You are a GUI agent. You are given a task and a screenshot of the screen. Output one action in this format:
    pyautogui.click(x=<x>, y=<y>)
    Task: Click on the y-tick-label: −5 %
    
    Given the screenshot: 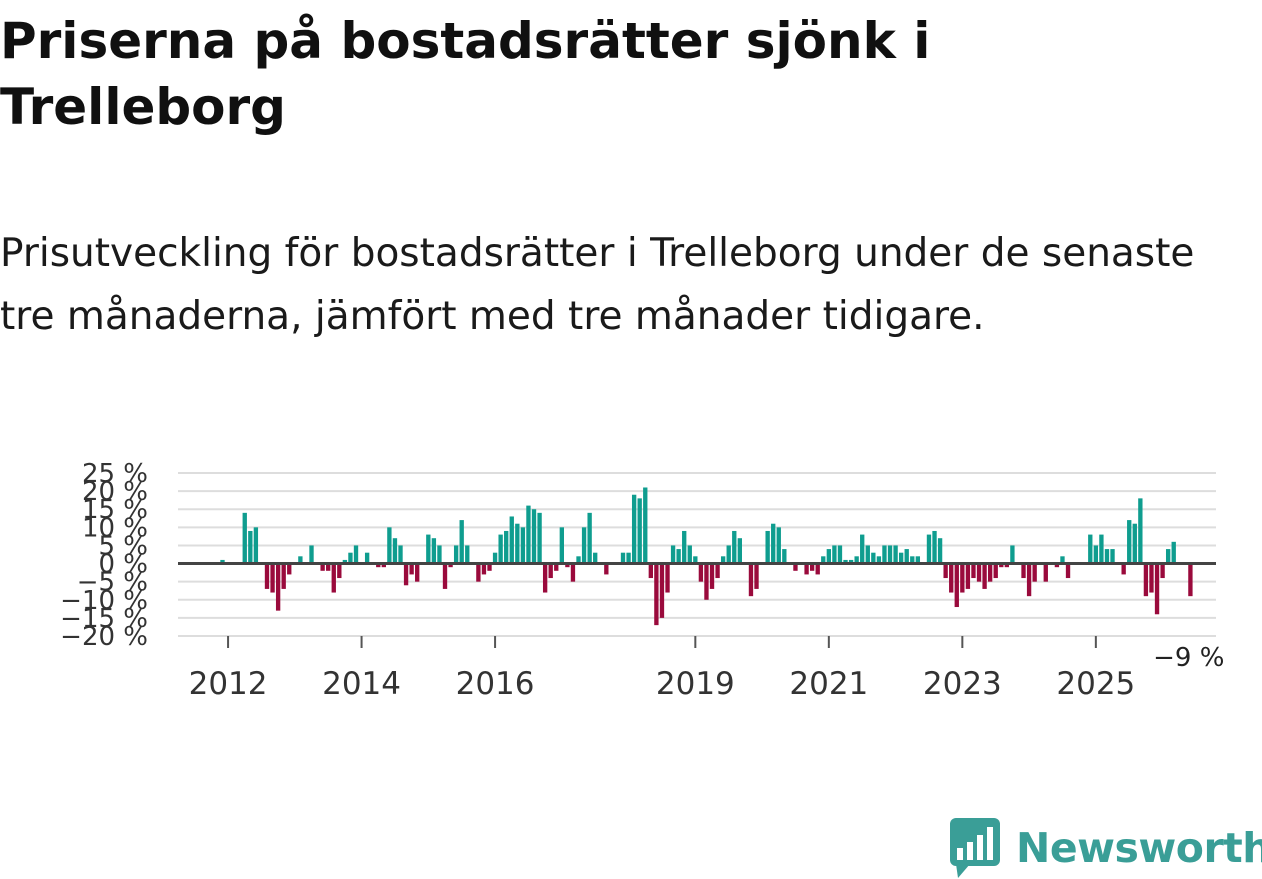 What is the action you would take?
    pyautogui.click(x=112, y=583)
    